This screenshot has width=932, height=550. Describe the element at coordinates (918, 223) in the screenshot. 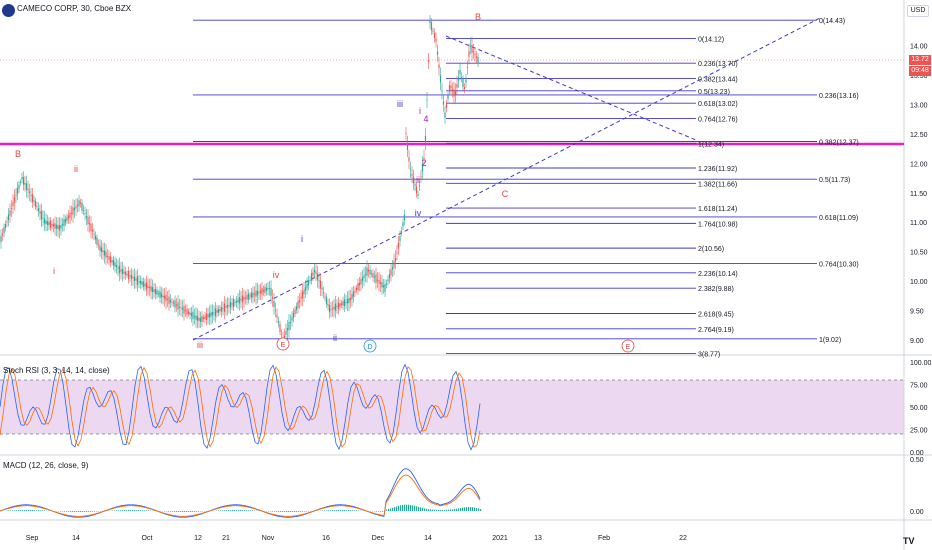

I see `price-axis-tick: 11.00` at that location.